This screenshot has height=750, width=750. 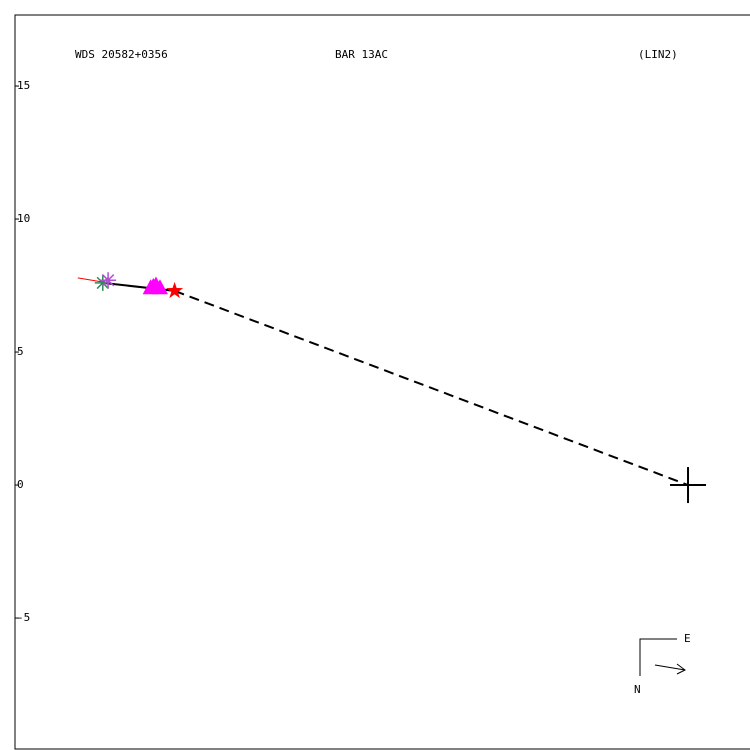 I want to click on asterisk-point, so click(x=108, y=280).